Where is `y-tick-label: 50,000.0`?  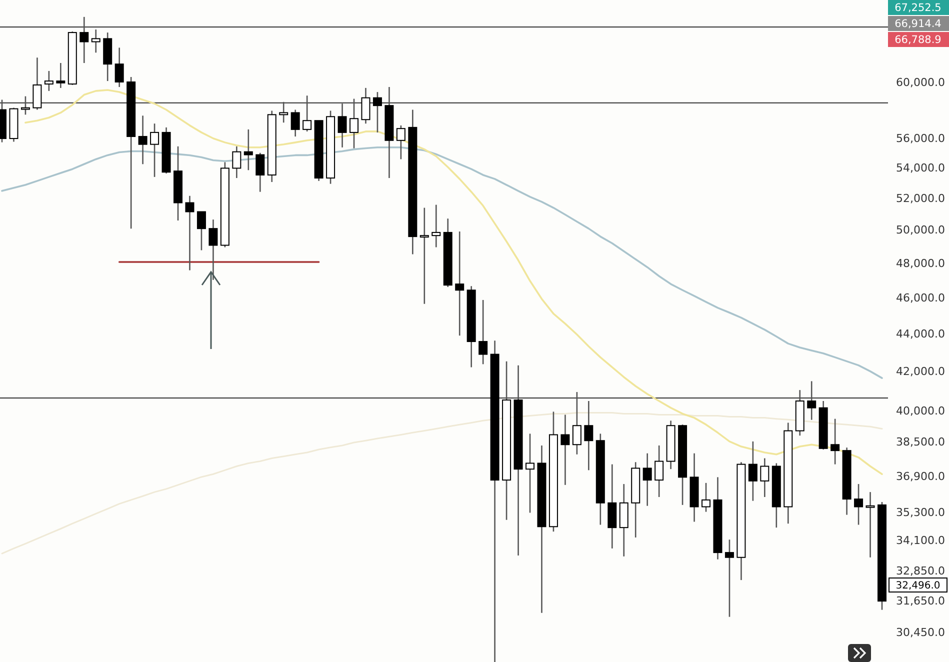
y-tick-label: 50,000.0 is located at coordinates (920, 230).